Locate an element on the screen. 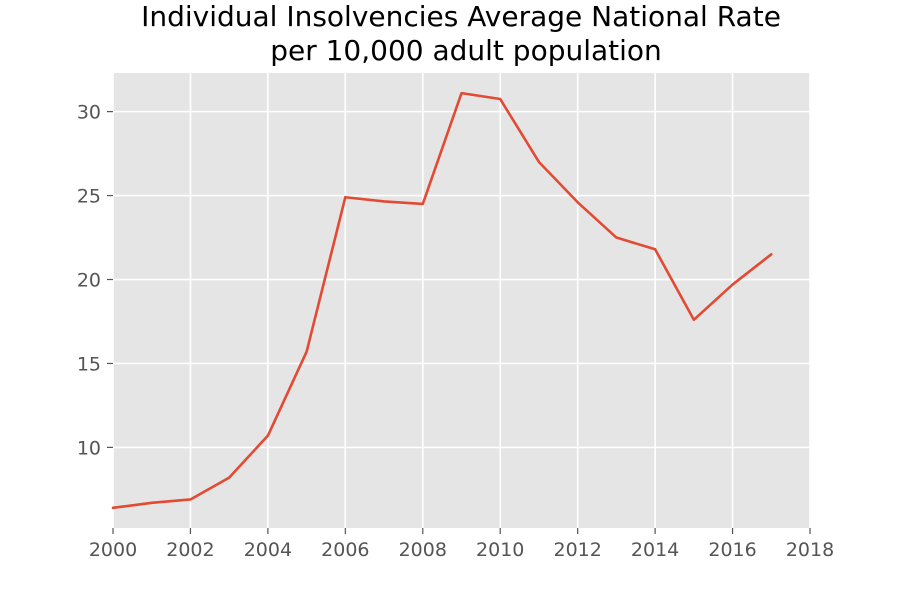  x-tick-label: 2008 is located at coordinates (423, 550).